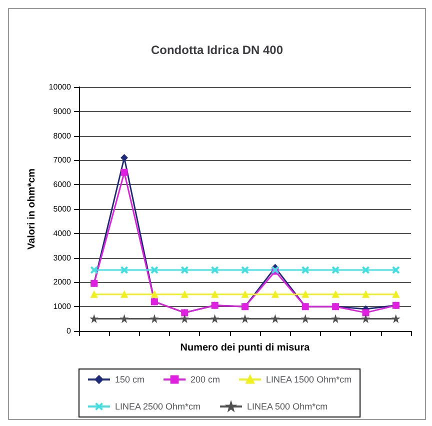 This screenshot has width=432, height=426. I want to click on y-tick-label: 3000, so click(62, 257).